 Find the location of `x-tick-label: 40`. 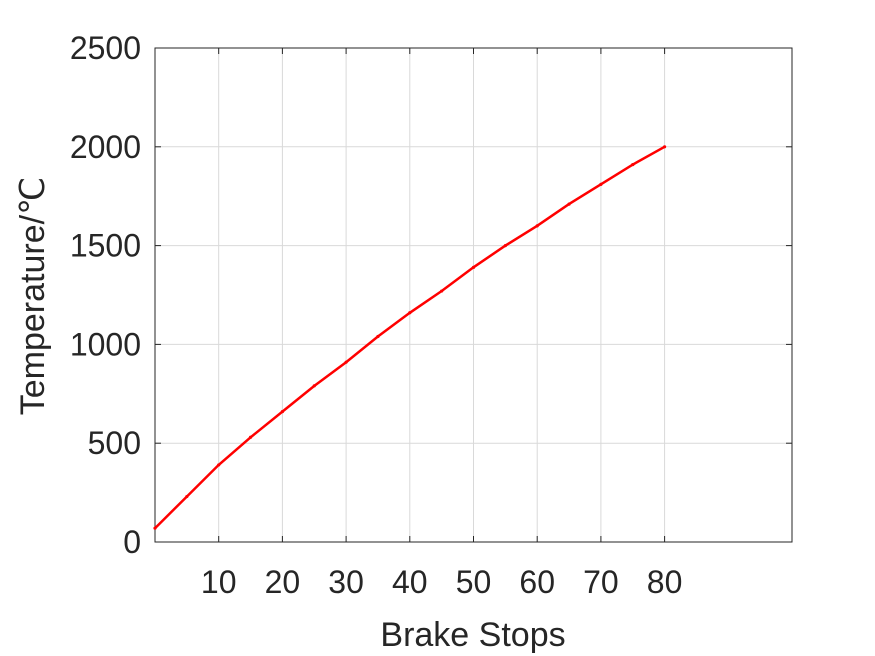

x-tick-label: 40 is located at coordinates (410, 582).